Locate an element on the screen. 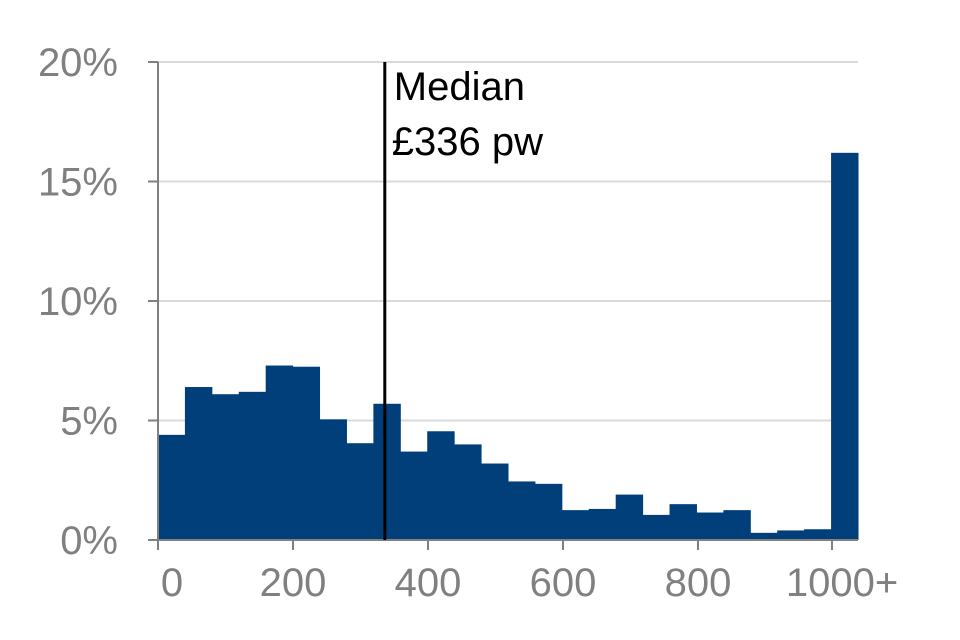  median-label: Median is located at coordinates (459, 87).